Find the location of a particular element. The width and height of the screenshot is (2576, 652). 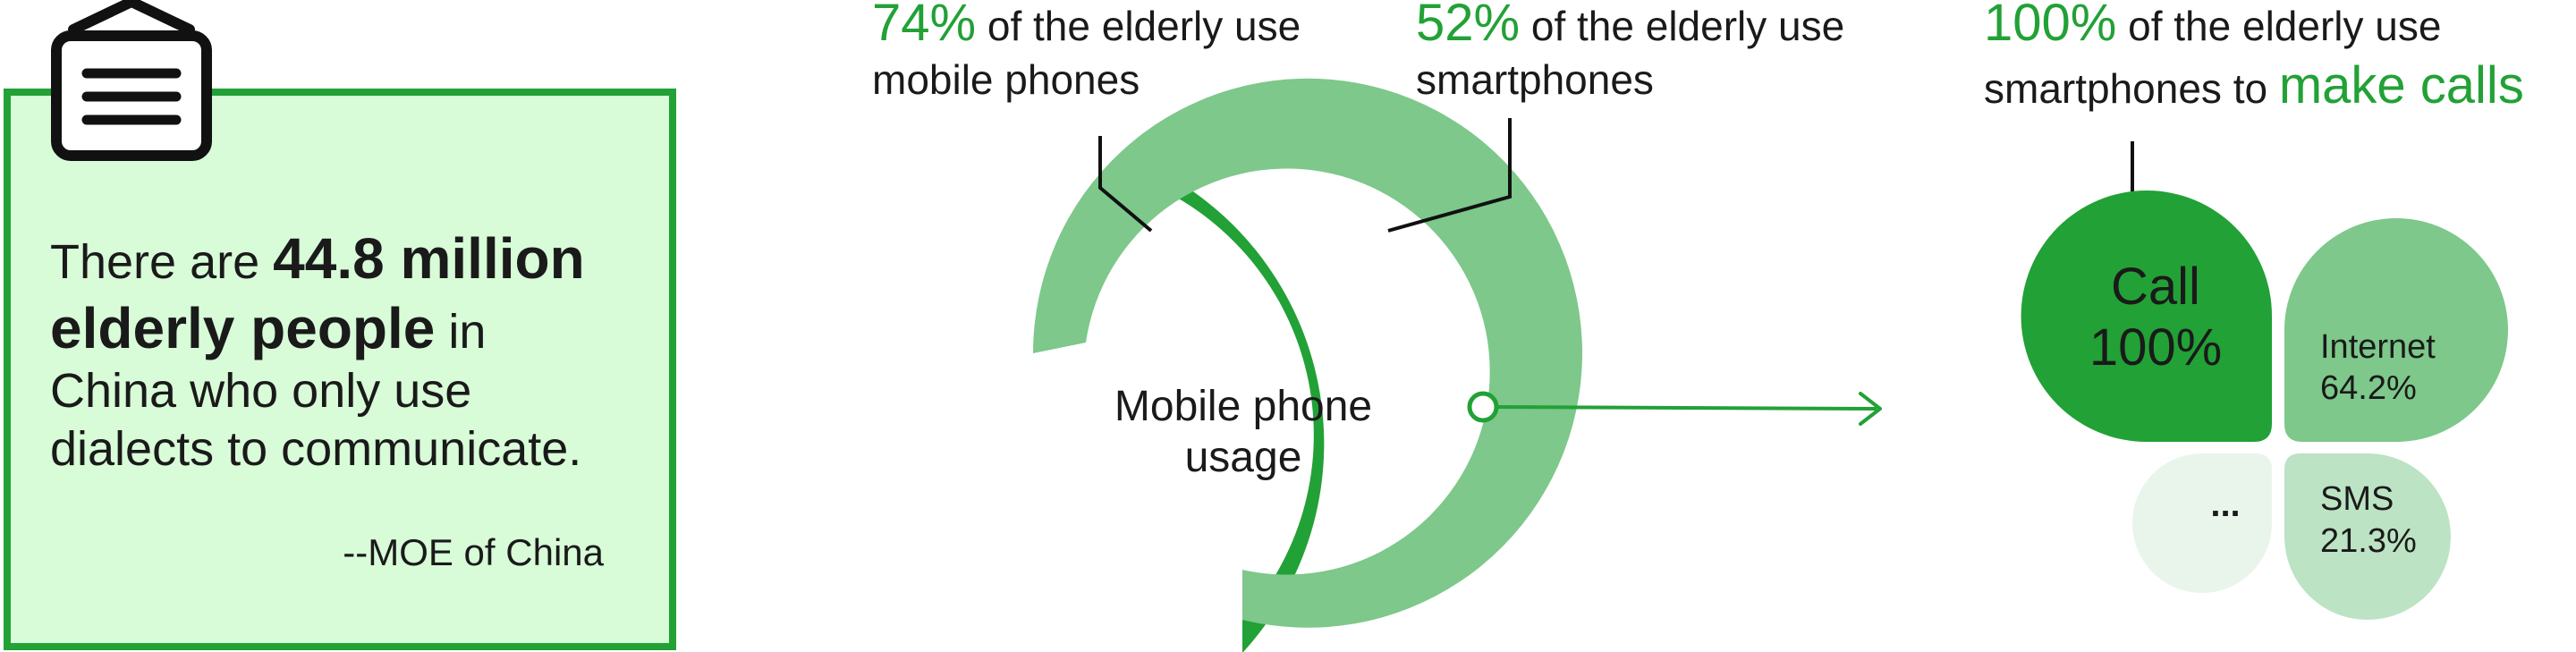

smartphone-use-headline-2: smartphones to make calls is located at coordinates (2254, 85).